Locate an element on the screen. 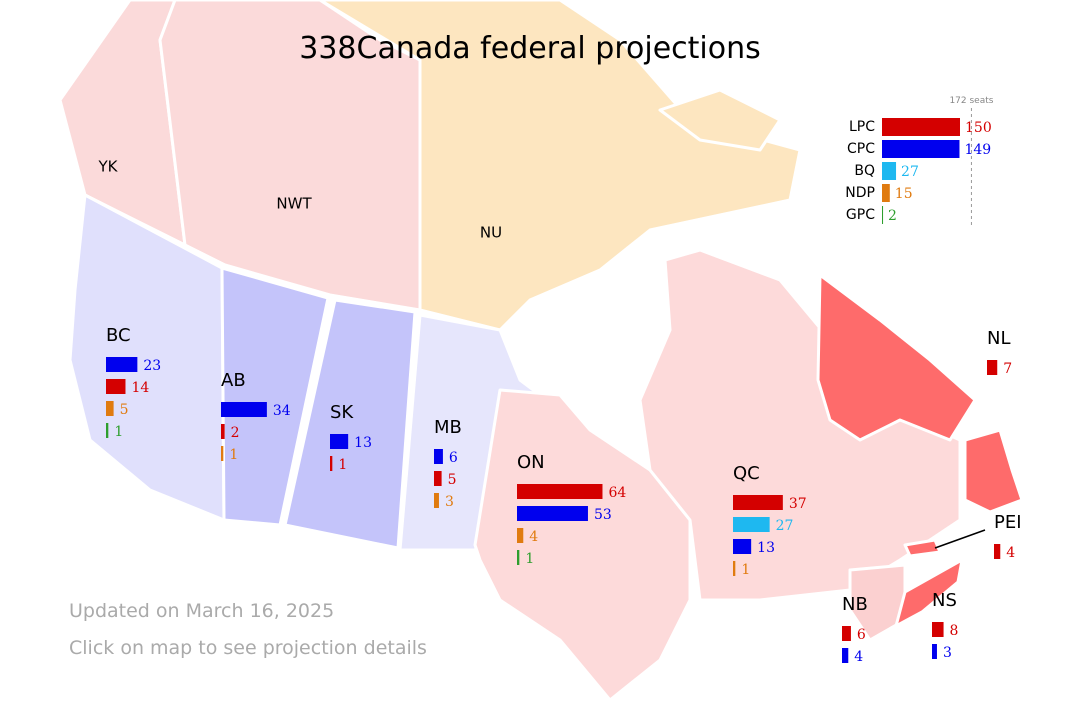 This screenshot has width=1075, height=711. province-label: NB is located at coordinates (855, 604).